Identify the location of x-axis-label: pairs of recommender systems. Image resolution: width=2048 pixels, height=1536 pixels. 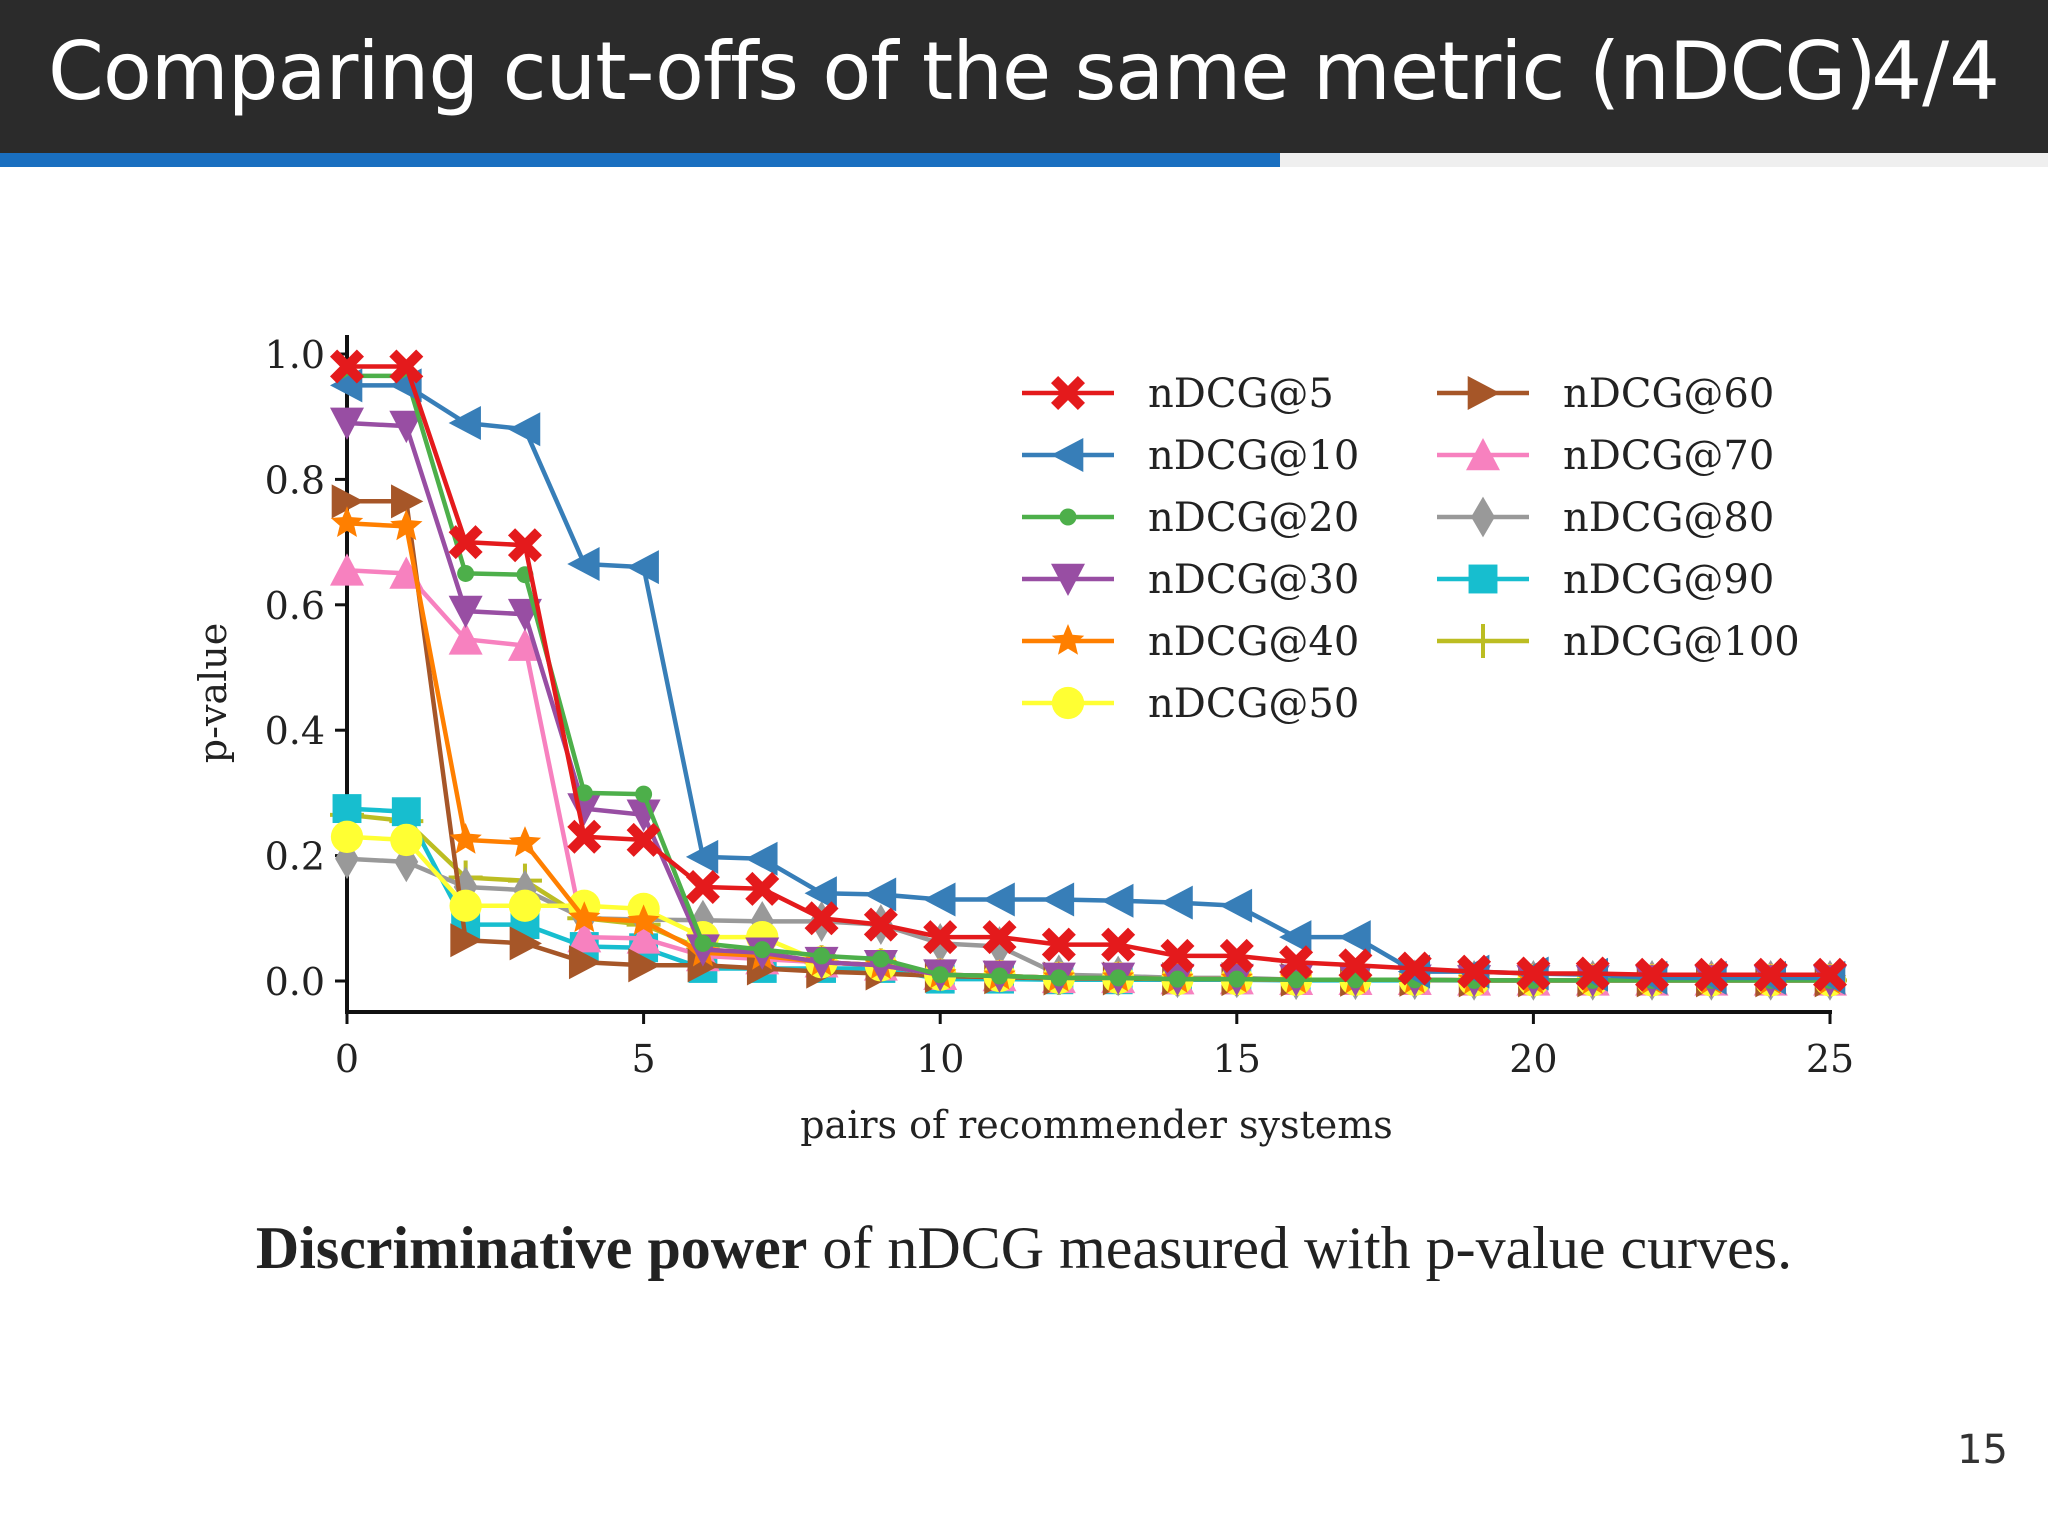
(1096, 1125).